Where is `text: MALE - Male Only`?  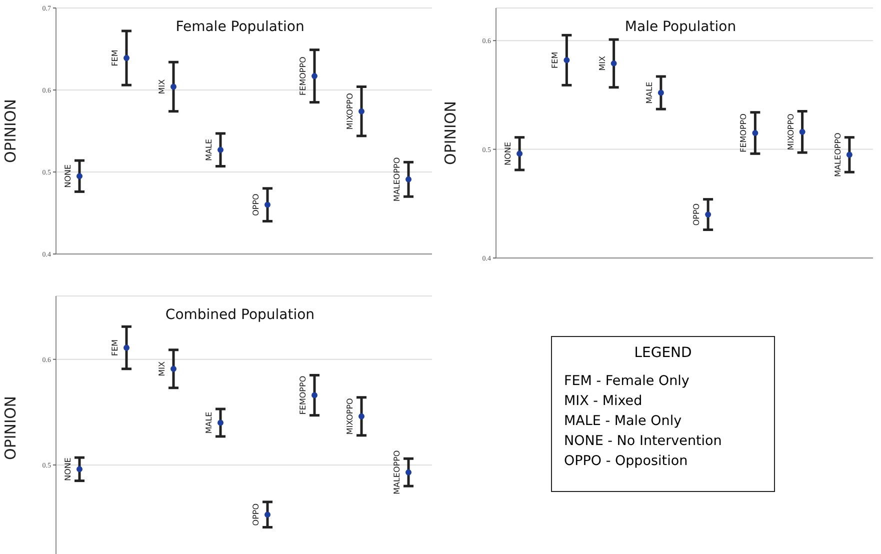
text: MALE - Male Only is located at coordinates (623, 421).